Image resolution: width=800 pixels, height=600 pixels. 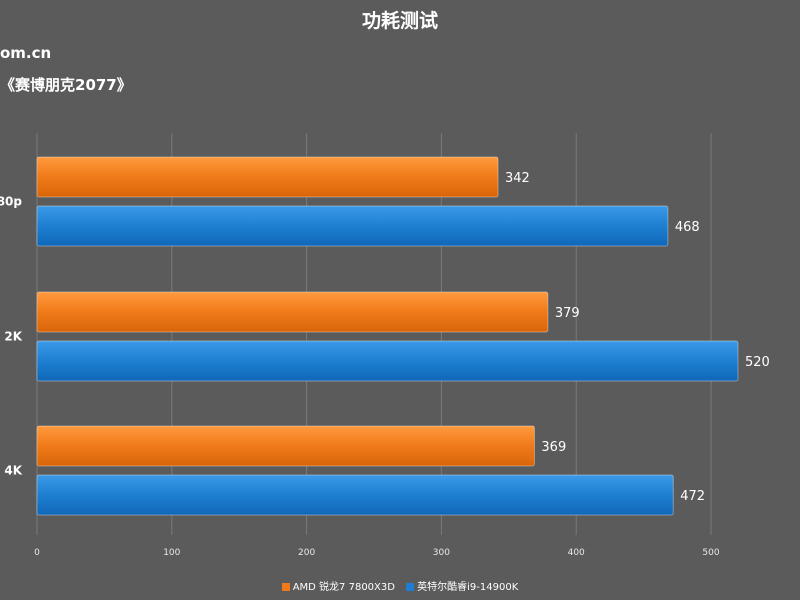 I want to click on legend-label-intel: 英特尔酷睿i9-14900K, so click(x=468, y=587).